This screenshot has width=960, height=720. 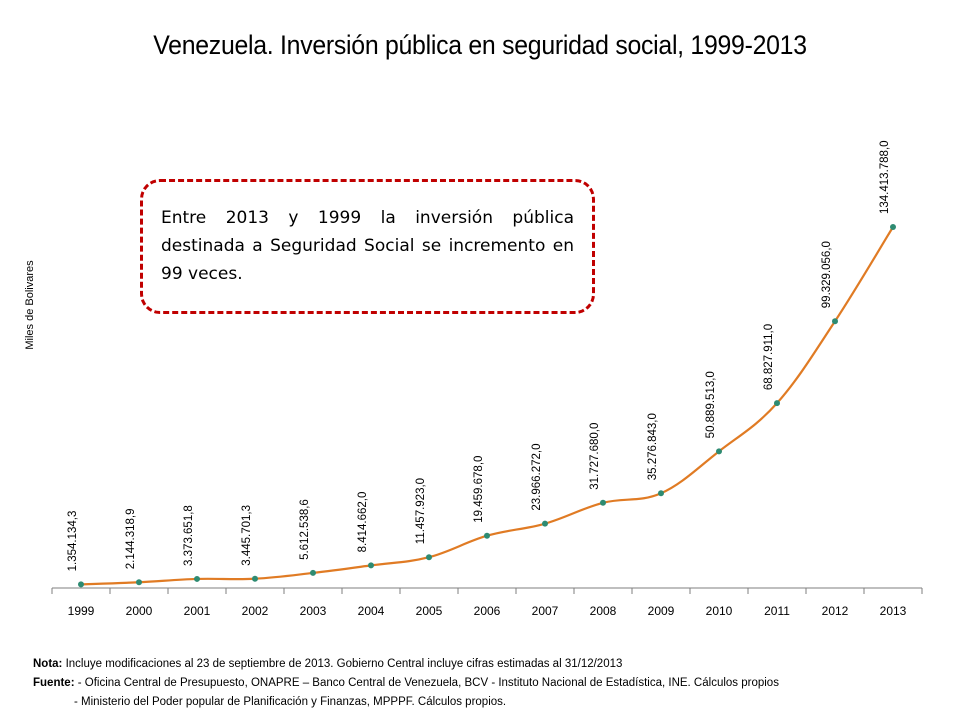 I want to click on data-label: 99.329.056,0, so click(x=827, y=274).